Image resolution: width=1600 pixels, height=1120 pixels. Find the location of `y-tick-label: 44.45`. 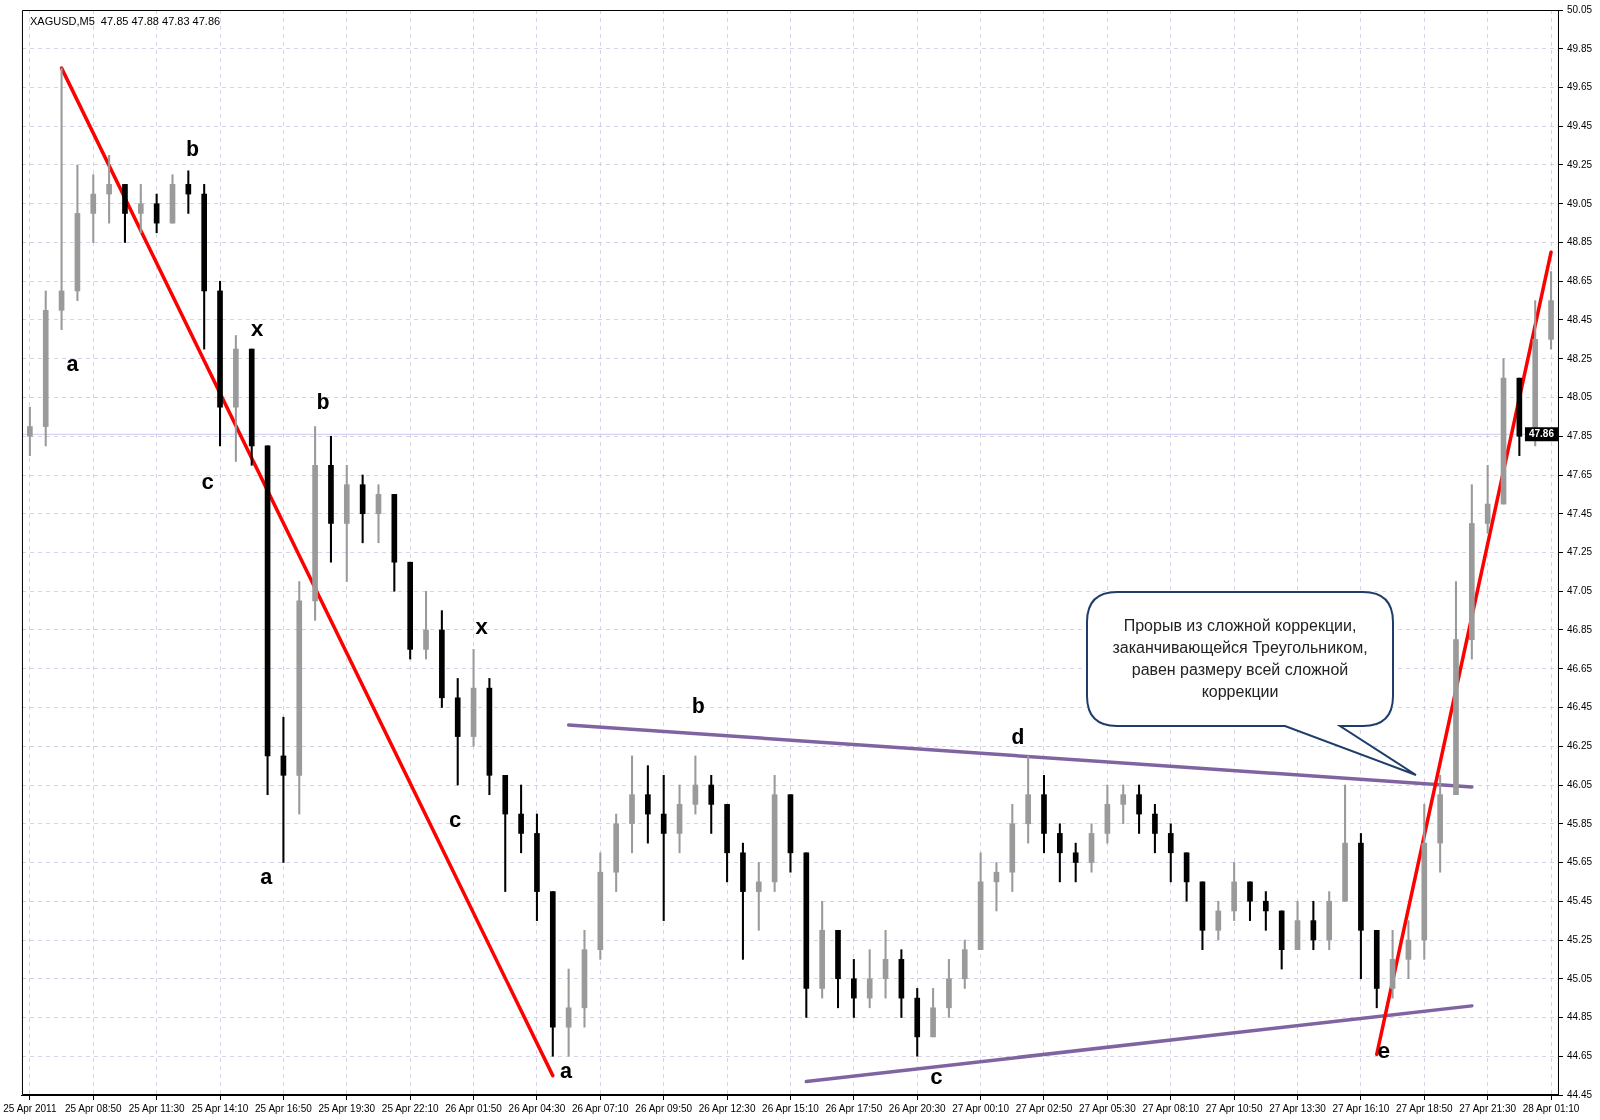

y-tick-label: 44.45 is located at coordinates (1579, 1094).